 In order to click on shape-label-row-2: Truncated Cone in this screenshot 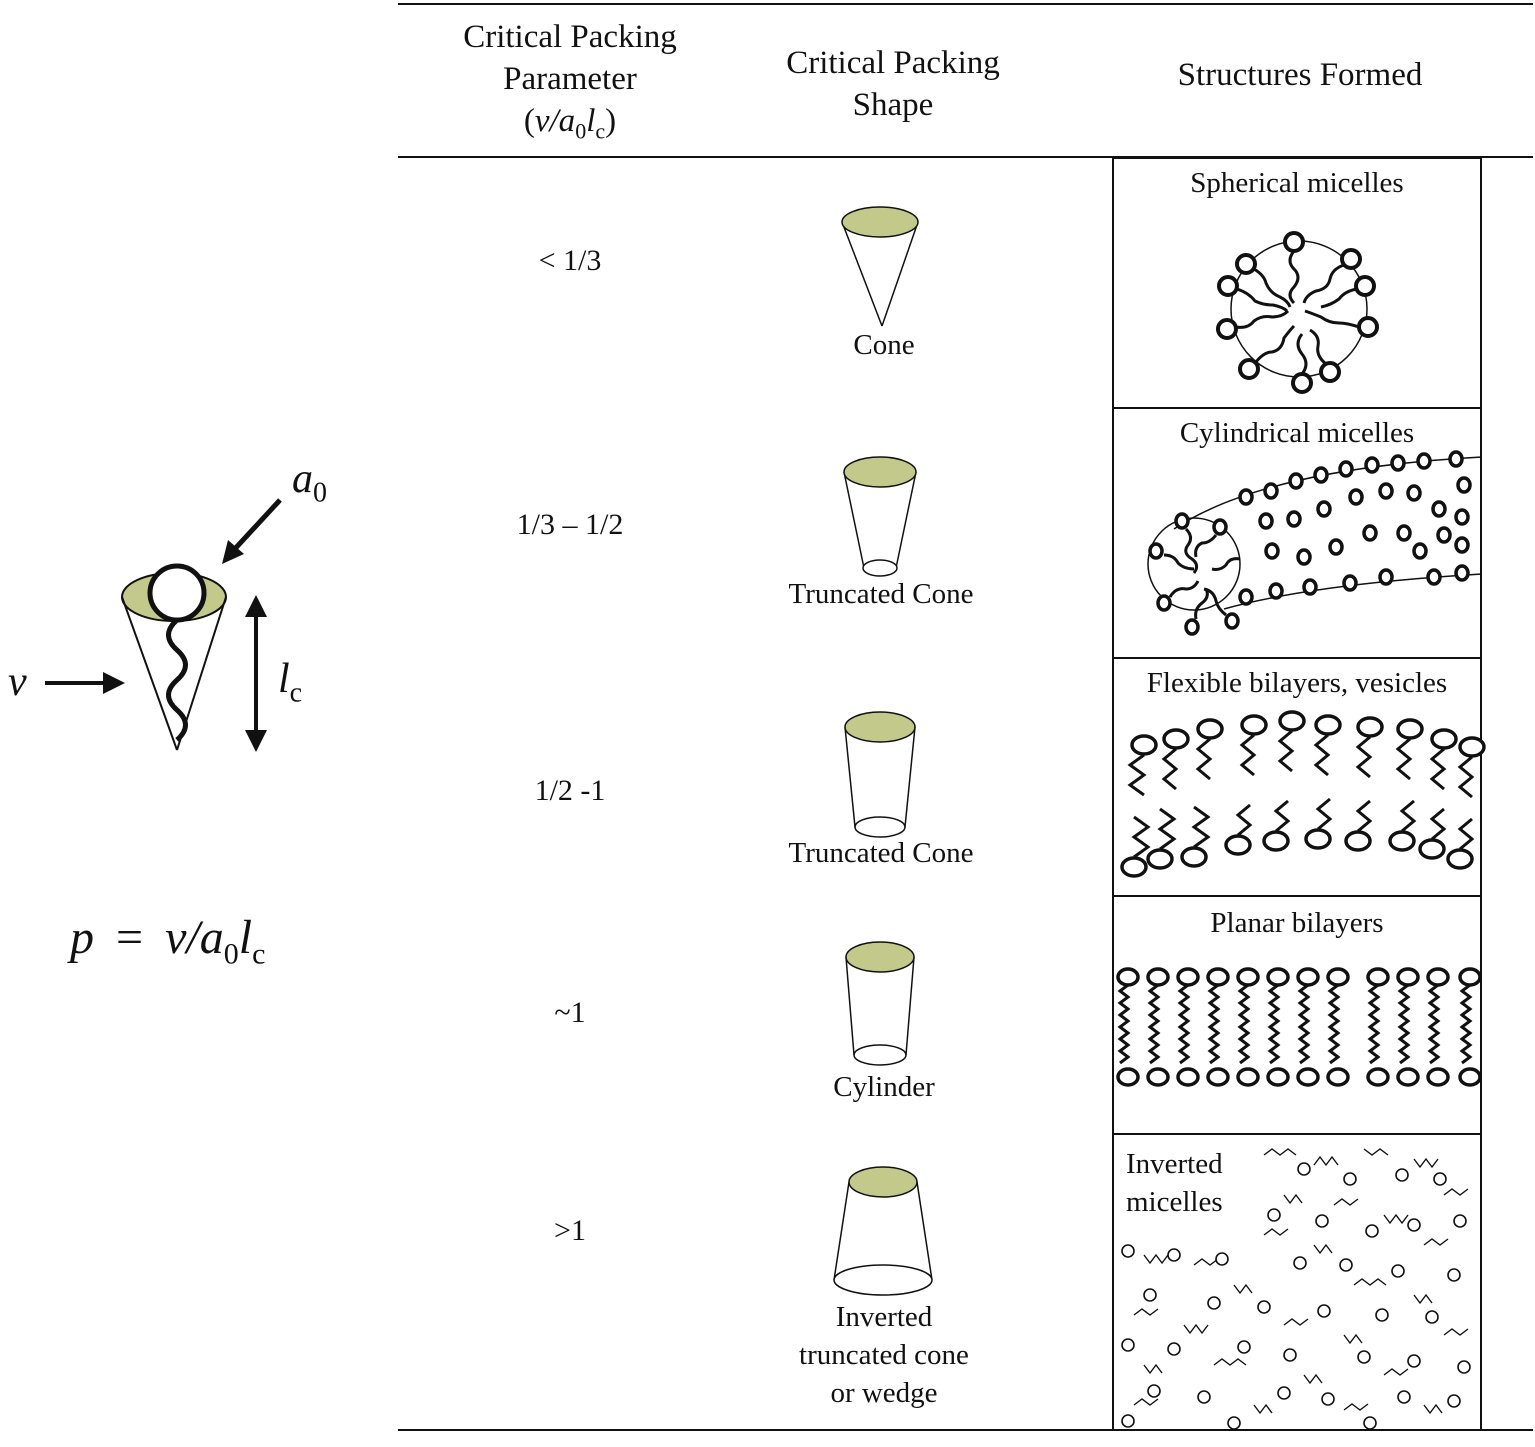, I will do `click(881, 594)`.